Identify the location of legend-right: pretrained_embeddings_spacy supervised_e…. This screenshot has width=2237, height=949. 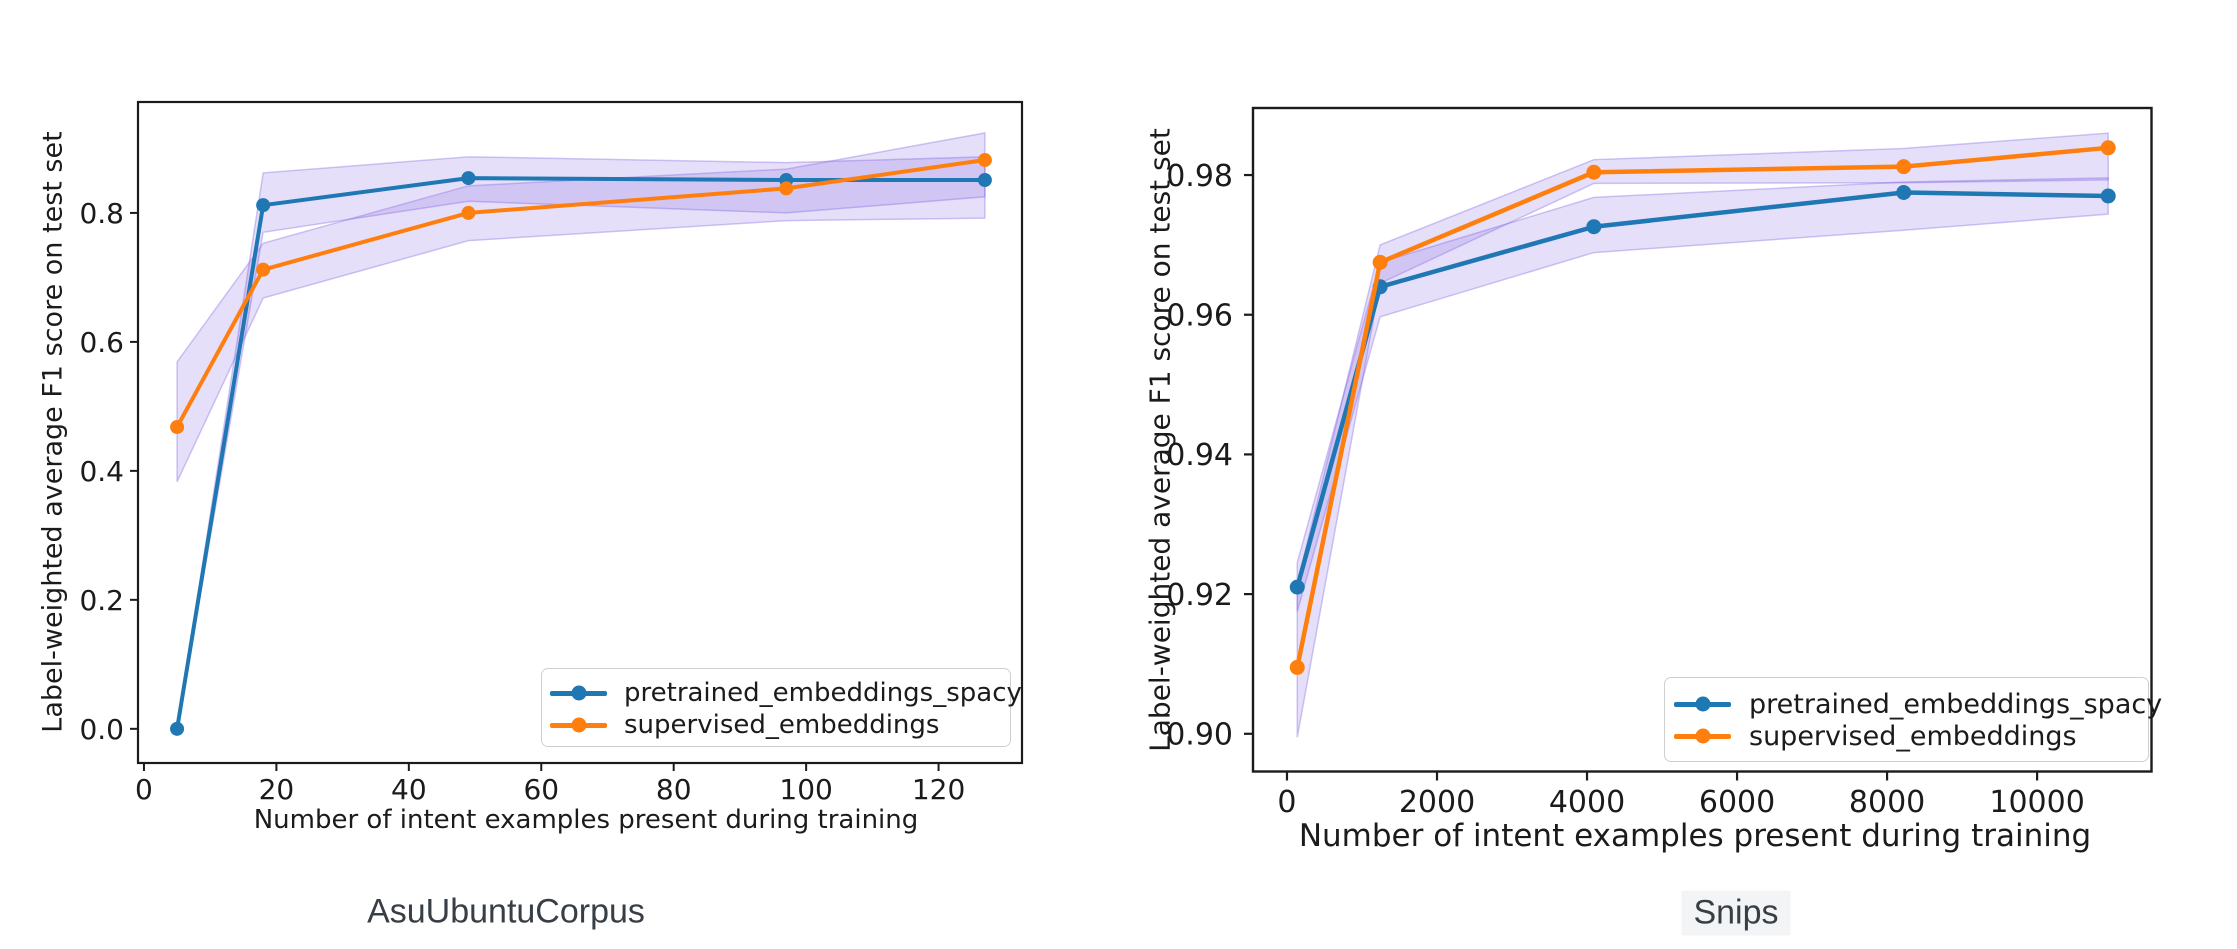
(1913, 719).